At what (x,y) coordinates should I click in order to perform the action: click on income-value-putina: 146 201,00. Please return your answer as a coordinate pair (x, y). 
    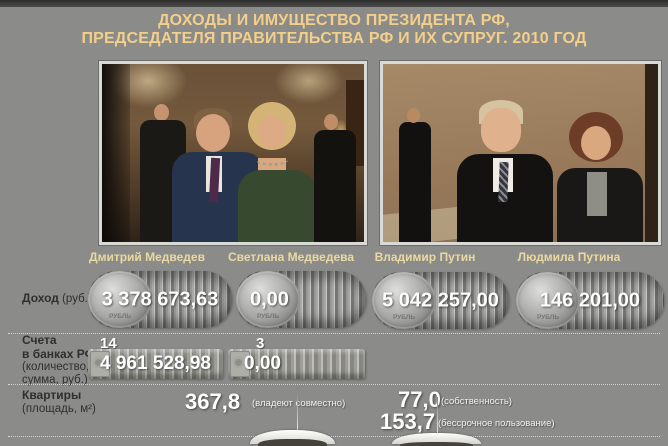
    Looking at the image, I should click on (590, 300).